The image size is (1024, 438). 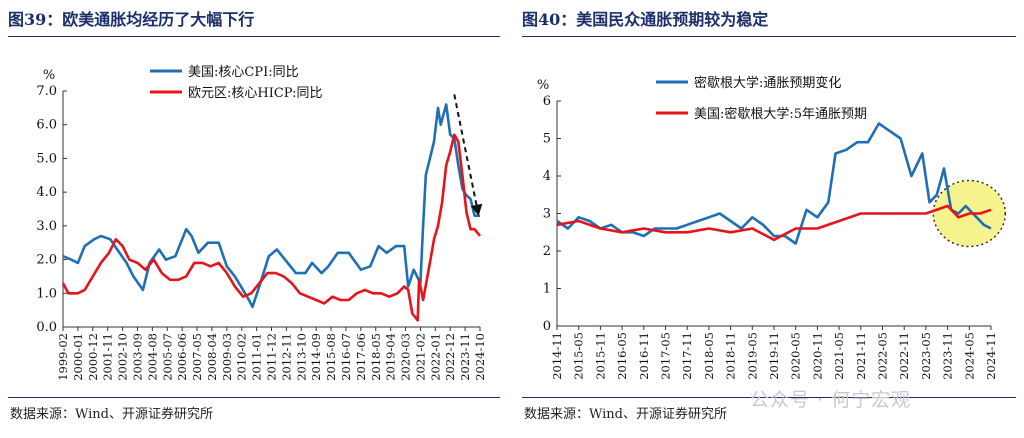 What do you see at coordinates (767, 83) in the screenshot?
I see `legend-label-1: 密歇根大学:通胀预期变化` at bounding box center [767, 83].